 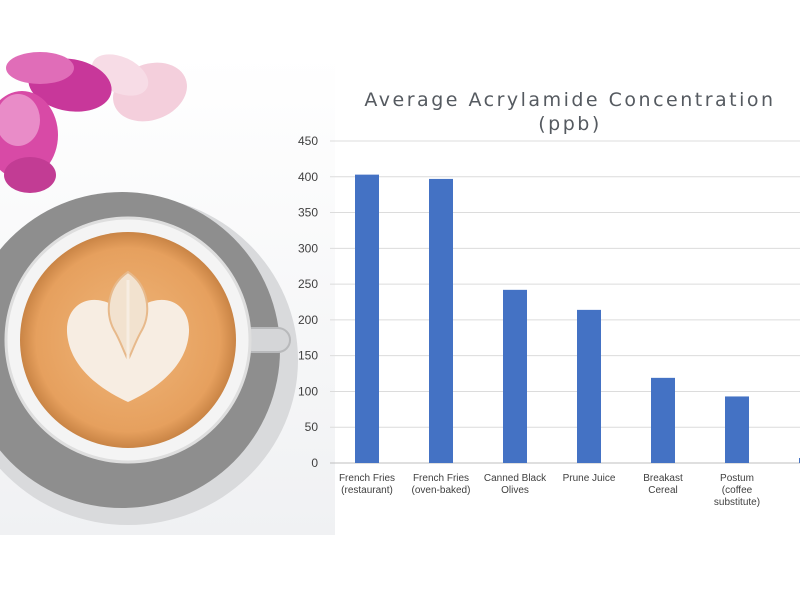 I want to click on x-tick-label: Breakast, so click(x=663, y=478).